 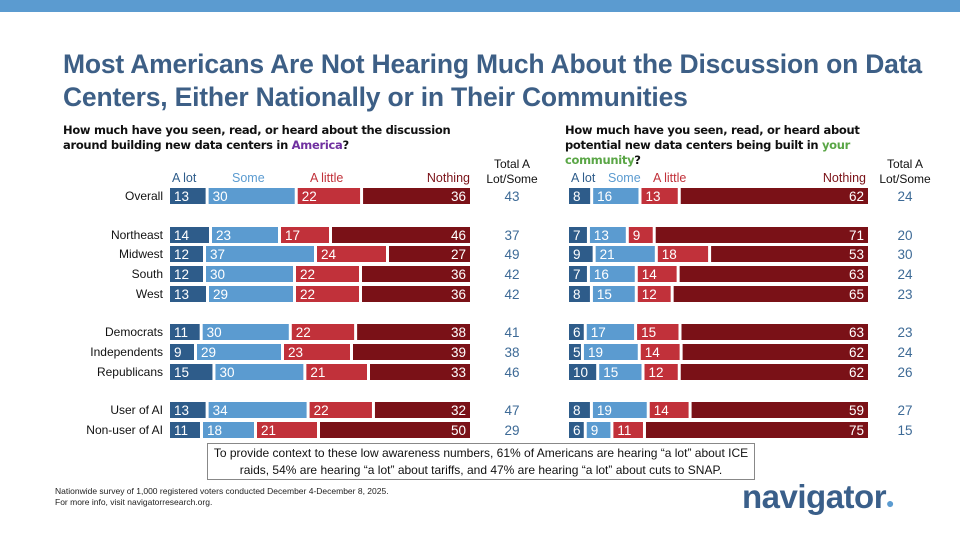 I want to click on total-value: 41, so click(x=511, y=332).